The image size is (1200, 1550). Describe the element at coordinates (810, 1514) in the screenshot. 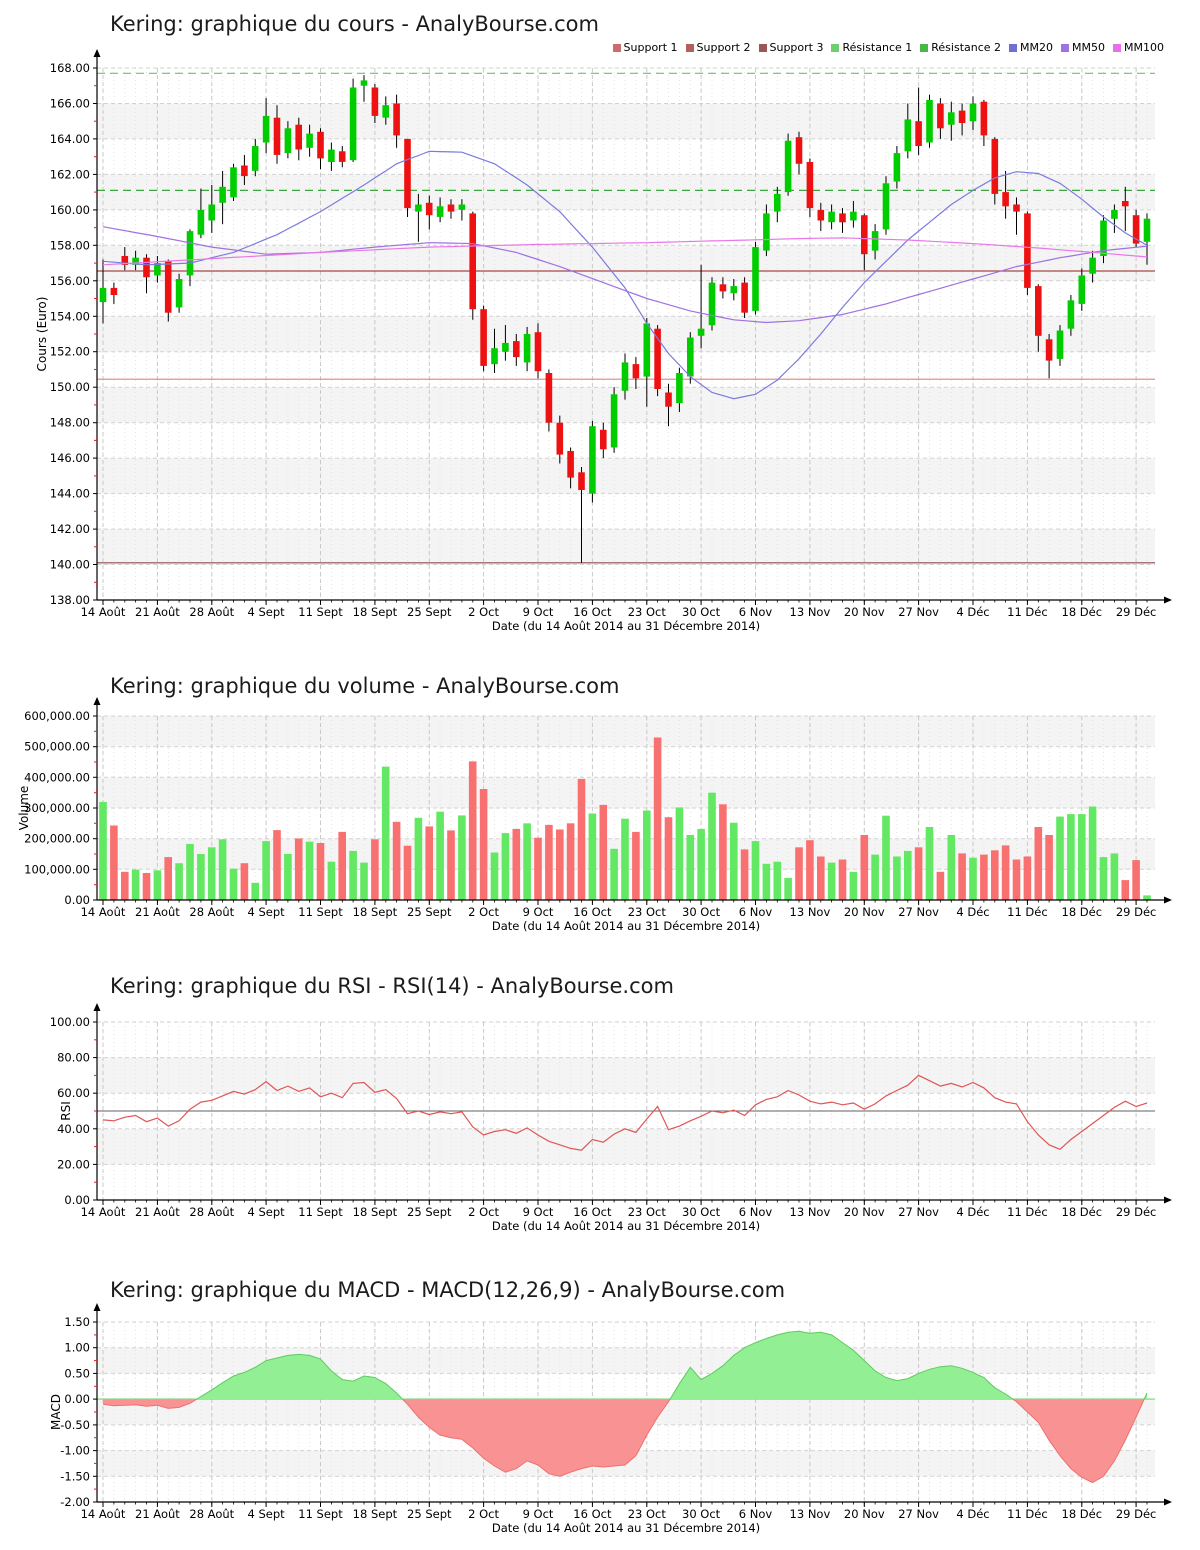

I see `svg-text: 13 Nov` at that location.